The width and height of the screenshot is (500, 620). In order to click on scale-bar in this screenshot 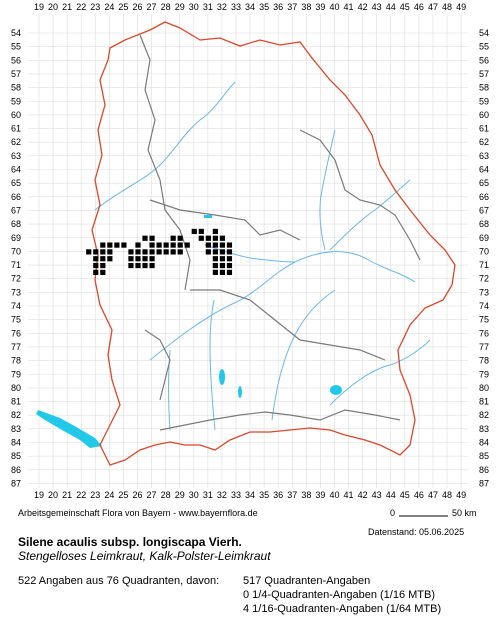, I will do `click(423, 516)`.